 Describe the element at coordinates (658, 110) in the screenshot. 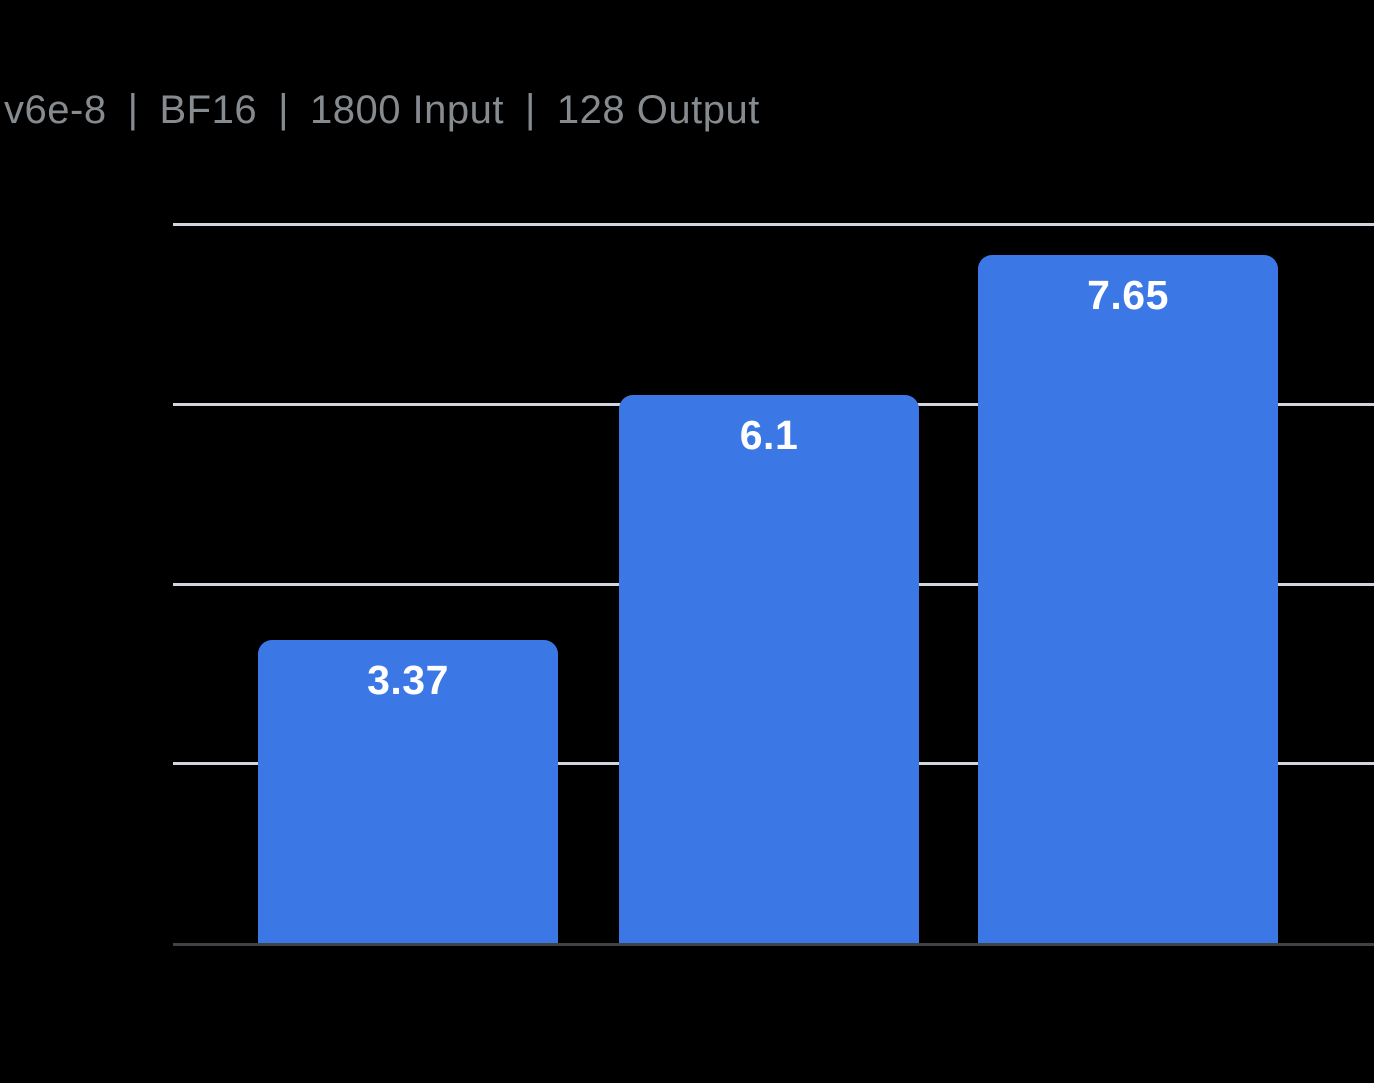

I see `chart-title-segment-output: 128 Output` at that location.